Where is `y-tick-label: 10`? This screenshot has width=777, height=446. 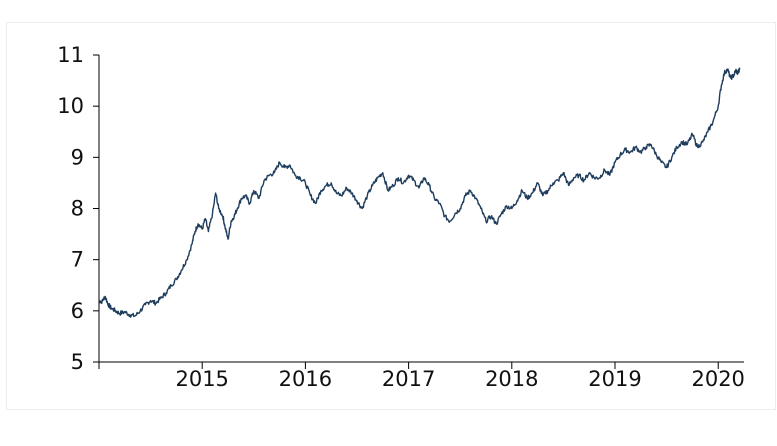 y-tick-label: 10 is located at coordinates (70, 106).